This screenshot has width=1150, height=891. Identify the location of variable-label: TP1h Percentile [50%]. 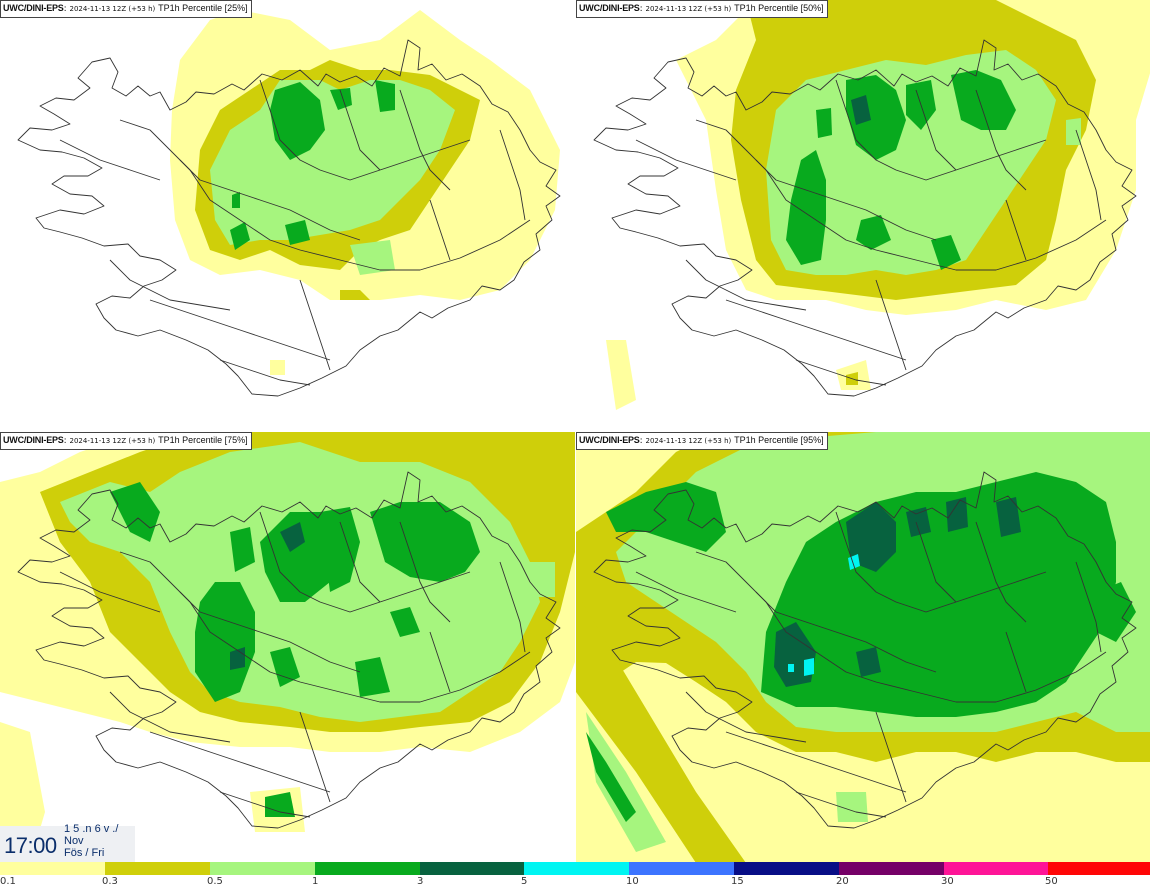
(779, 8).